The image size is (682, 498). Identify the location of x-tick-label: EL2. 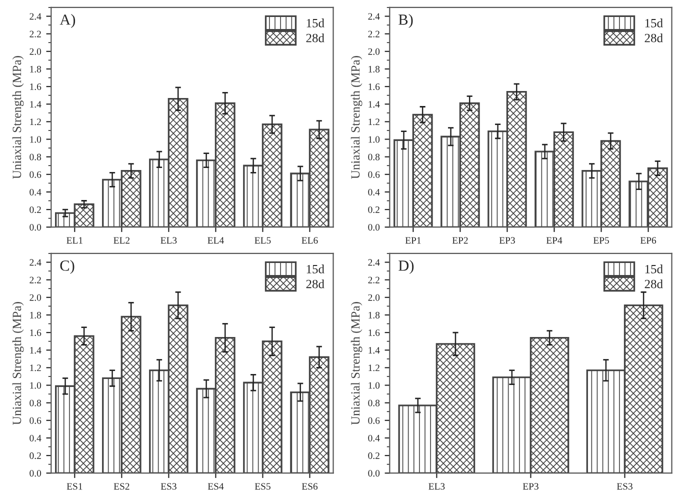
(122, 240).